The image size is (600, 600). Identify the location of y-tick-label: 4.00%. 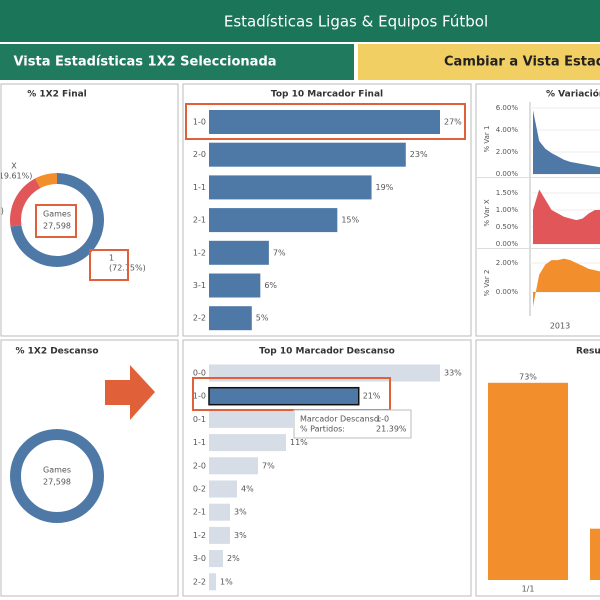
(507, 130).